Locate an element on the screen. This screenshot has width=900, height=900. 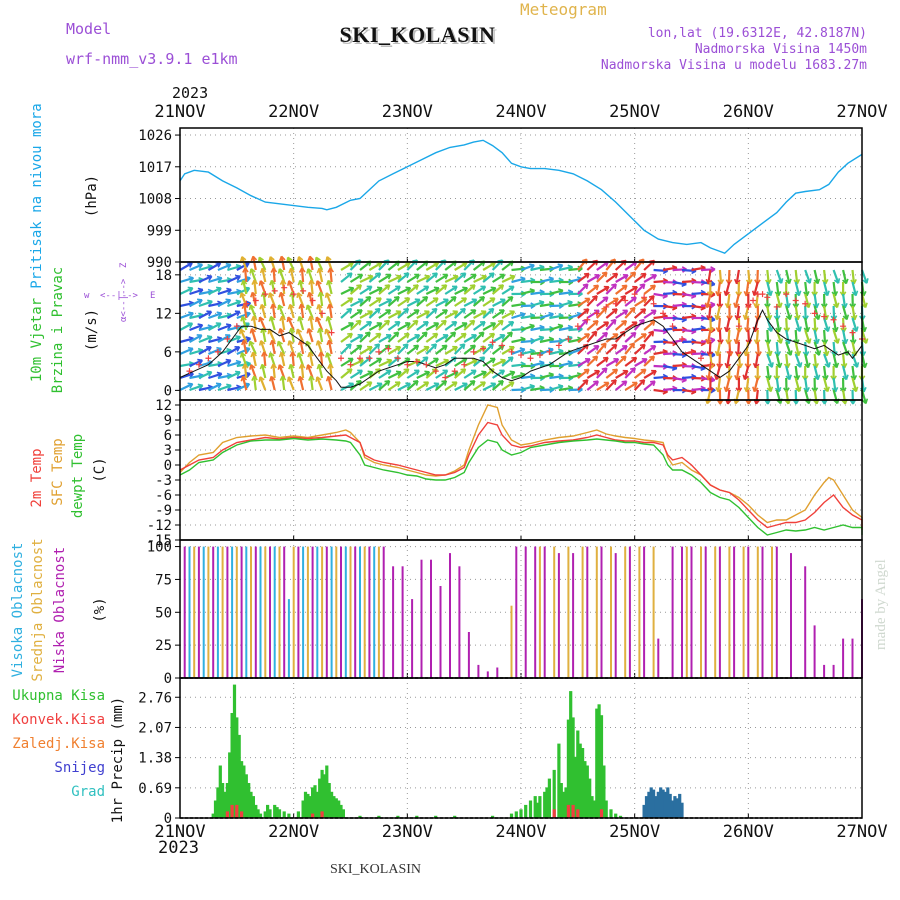
date-label-bottom: 26NOV is located at coordinates (748, 832).